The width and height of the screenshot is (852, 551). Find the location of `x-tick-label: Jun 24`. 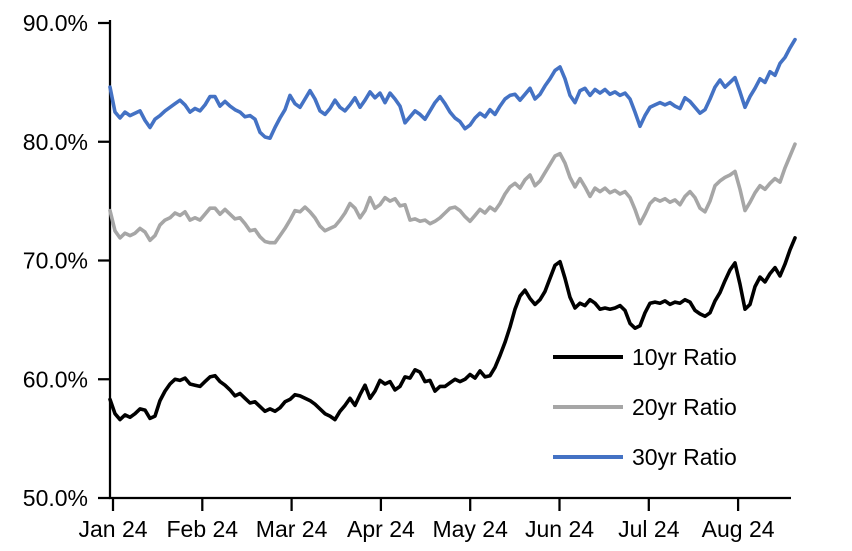

x-tick-label: Jun 24 is located at coordinates (559, 529).